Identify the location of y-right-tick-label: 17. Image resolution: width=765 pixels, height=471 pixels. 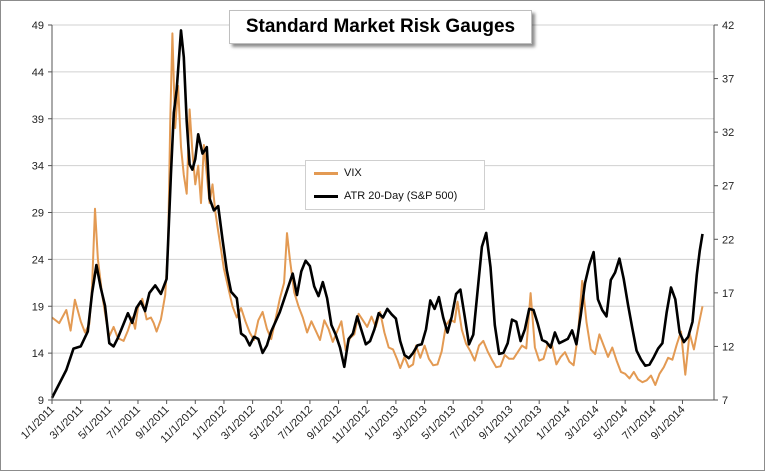
(728, 294).